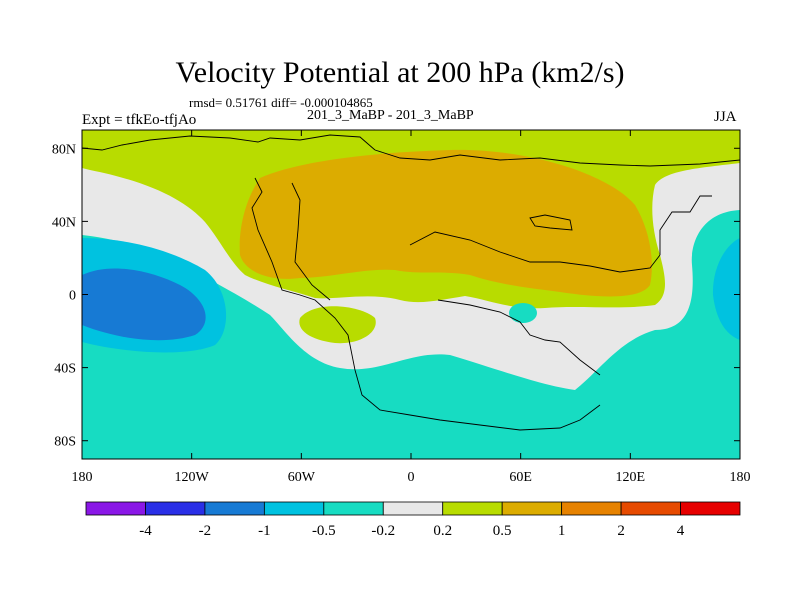  What do you see at coordinates (264, 531) in the screenshot?
I see `colorbar-label: -1` at bounding box center [264, 531].